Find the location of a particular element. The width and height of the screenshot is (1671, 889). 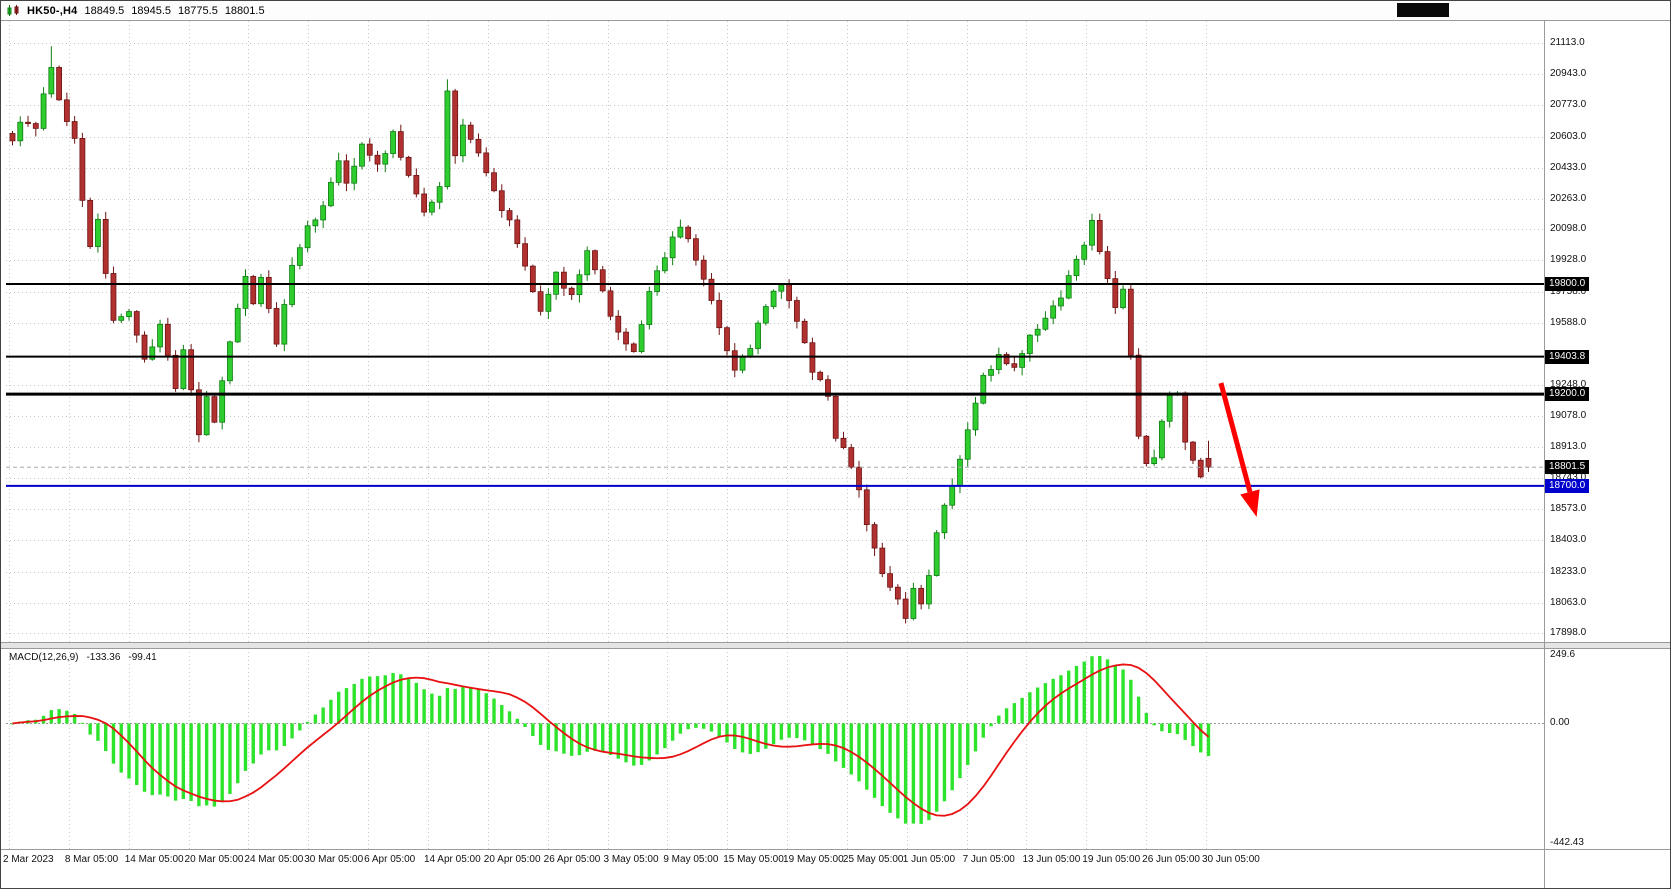

time-label: 13 Jun 05:00 is located at coordinates (1051, 859).